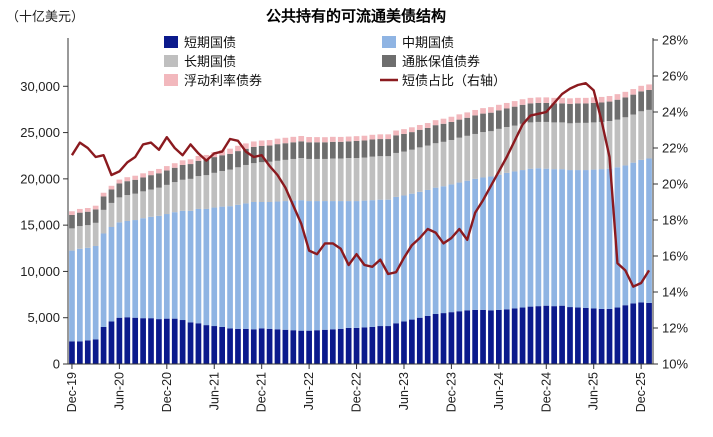  What do you see at coordinates (356, 16) in the screenshot?
I see `chart-title: 公共持有的可流通美债结构` at bounding box center [356, 16].